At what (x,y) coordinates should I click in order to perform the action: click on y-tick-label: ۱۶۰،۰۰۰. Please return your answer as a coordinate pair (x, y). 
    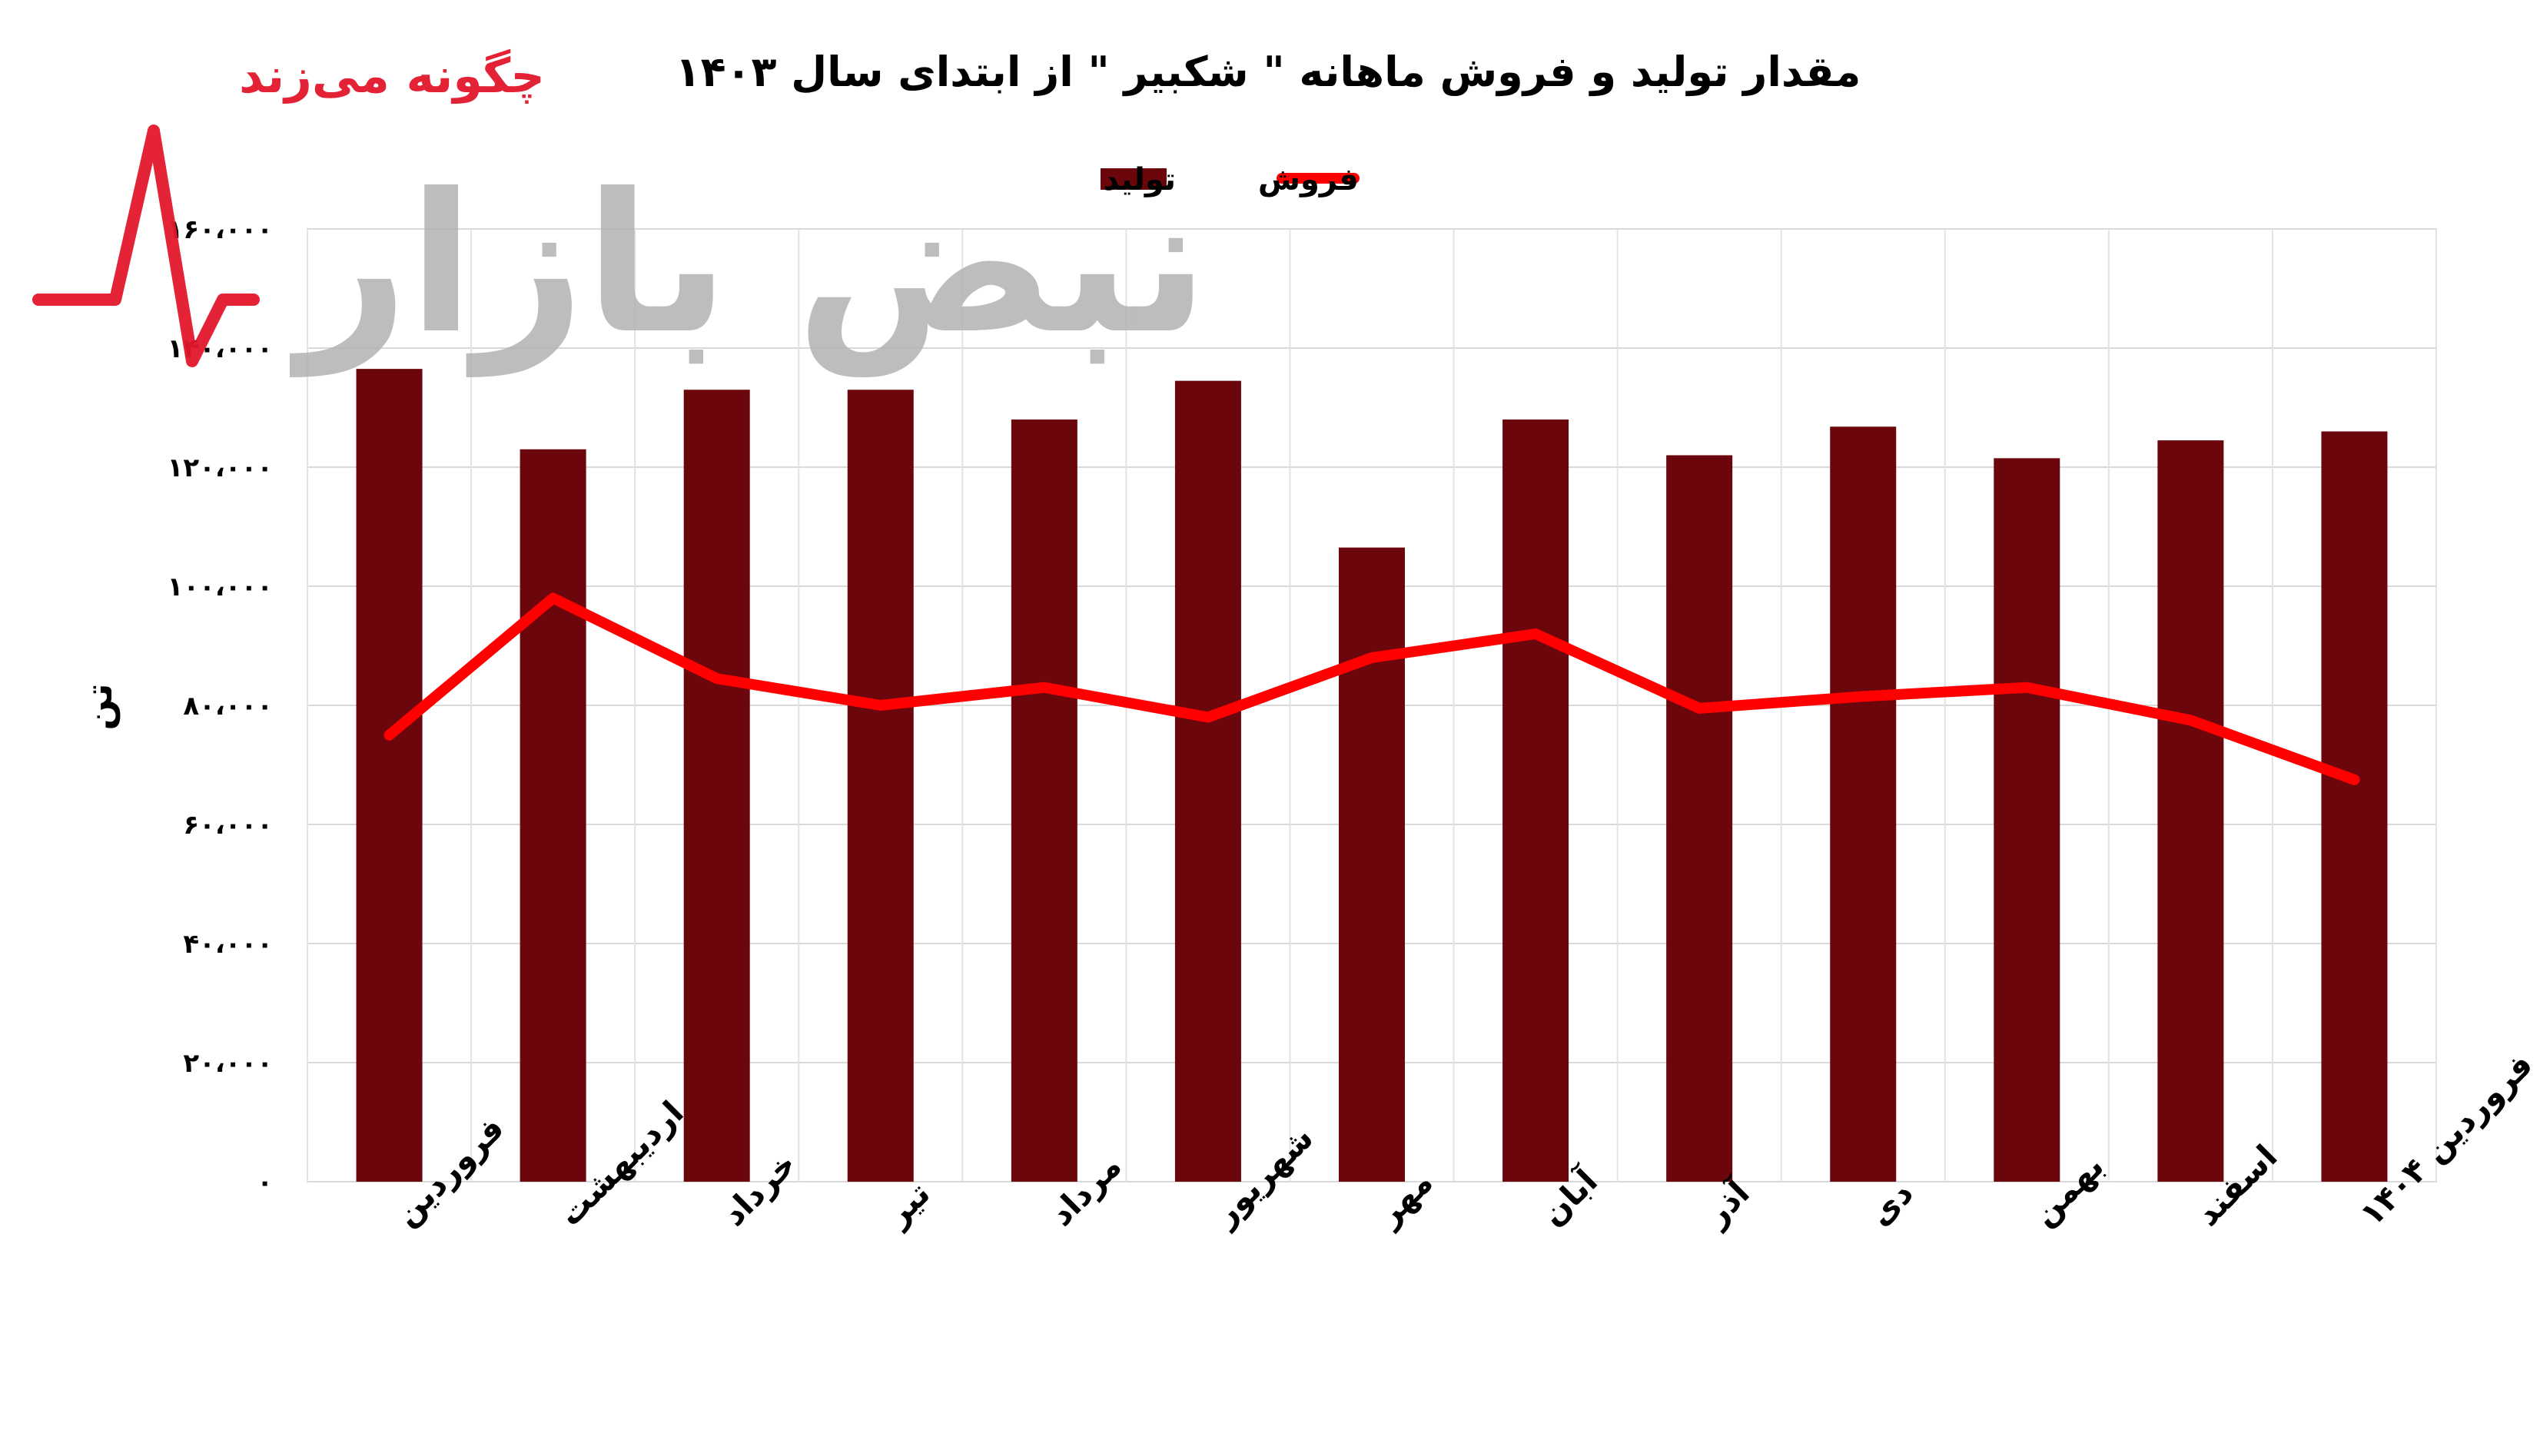
    Looking at the image, I should click on (220, 230).